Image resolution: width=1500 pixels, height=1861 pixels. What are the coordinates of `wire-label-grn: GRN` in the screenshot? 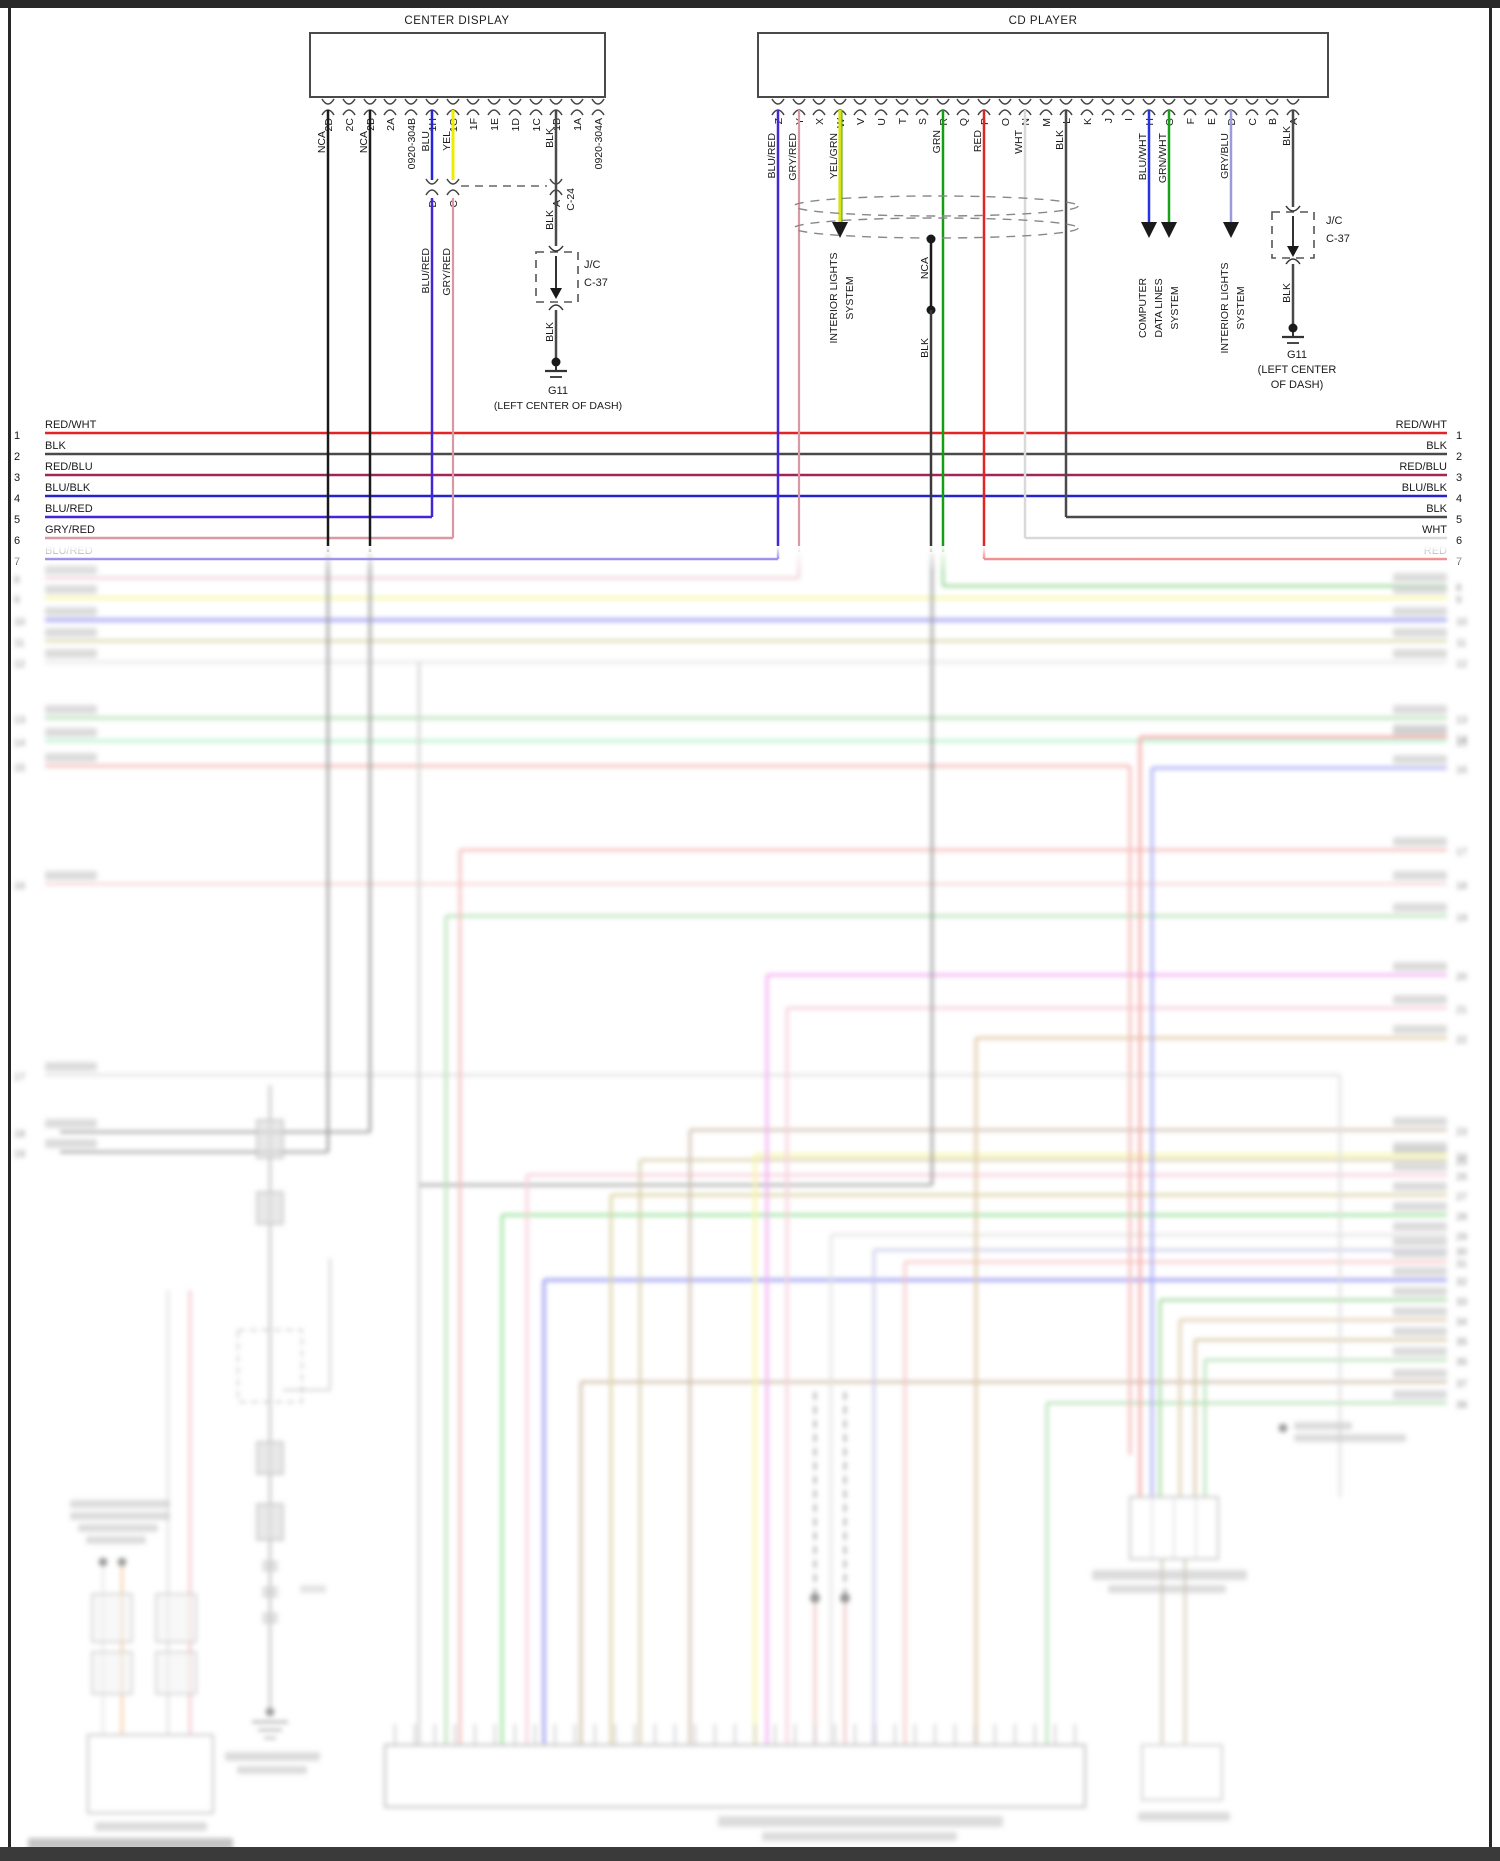 It's located at (937, 141).